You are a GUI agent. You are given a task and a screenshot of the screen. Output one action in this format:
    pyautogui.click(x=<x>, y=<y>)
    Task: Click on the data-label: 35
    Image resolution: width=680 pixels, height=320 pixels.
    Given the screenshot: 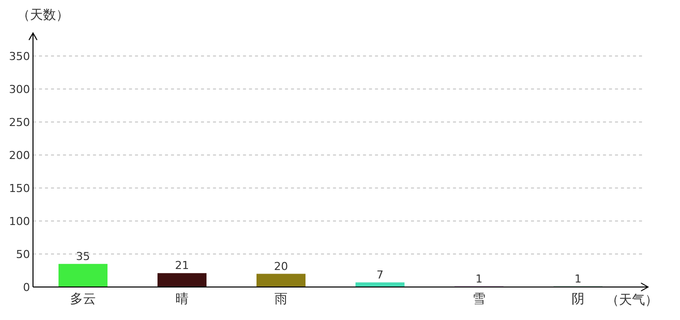 What is the action you would take?
    pyautogui.click(x=83, y=256)
    